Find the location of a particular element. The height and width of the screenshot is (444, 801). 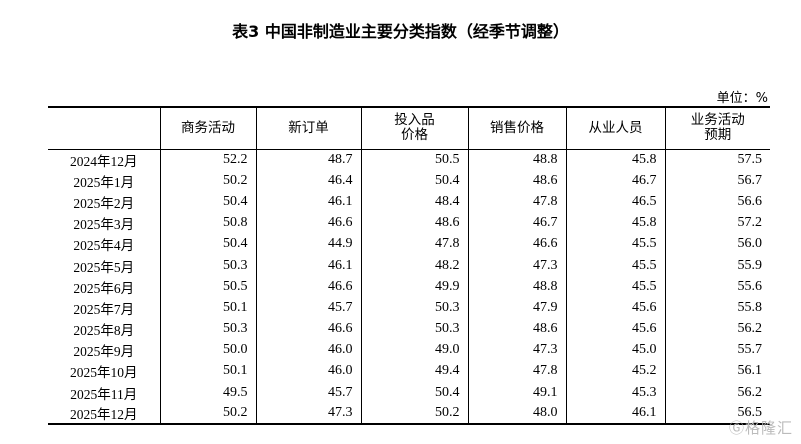

cell-value: 49.1 is located at coordinates (516, 393).